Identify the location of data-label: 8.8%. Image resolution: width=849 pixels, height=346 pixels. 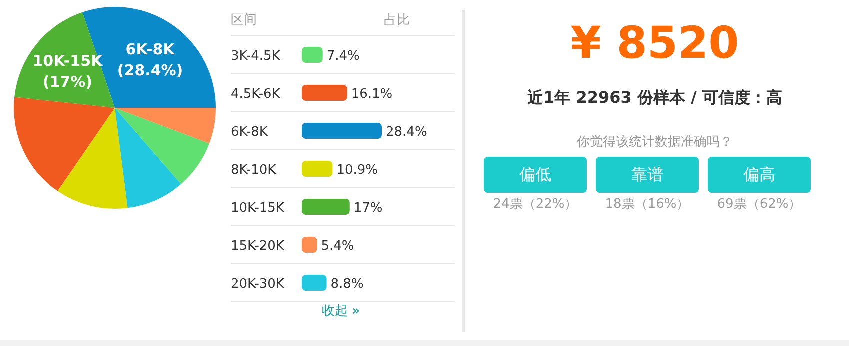
(347, 284).